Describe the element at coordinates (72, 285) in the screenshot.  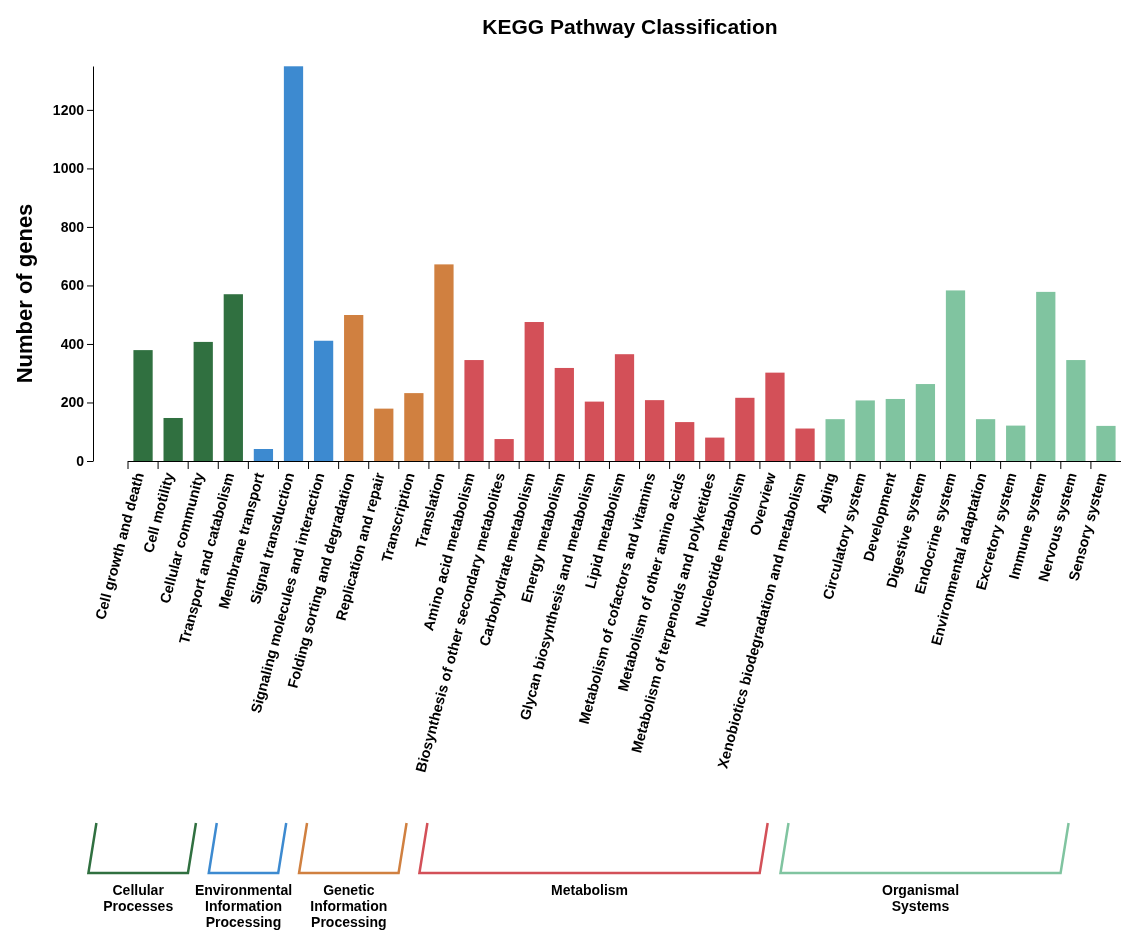
I see `y-tick-label: 600` at that location.